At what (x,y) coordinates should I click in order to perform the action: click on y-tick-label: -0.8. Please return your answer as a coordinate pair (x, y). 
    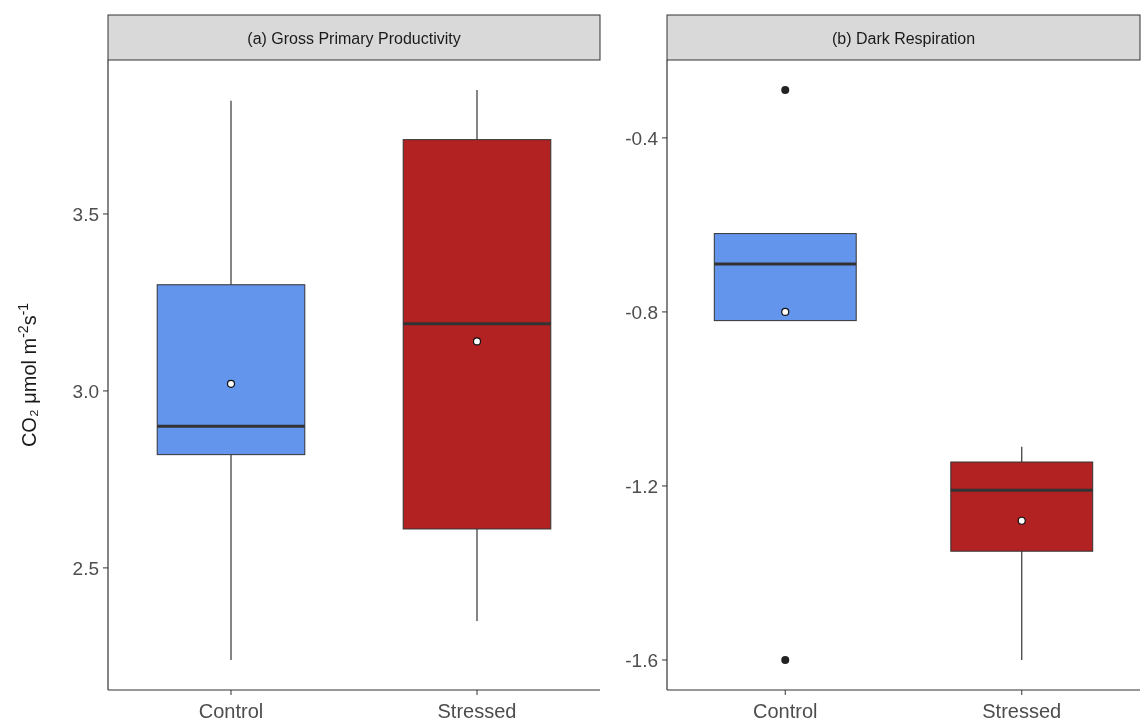
    Looking at the image, I should click on (641, 312).